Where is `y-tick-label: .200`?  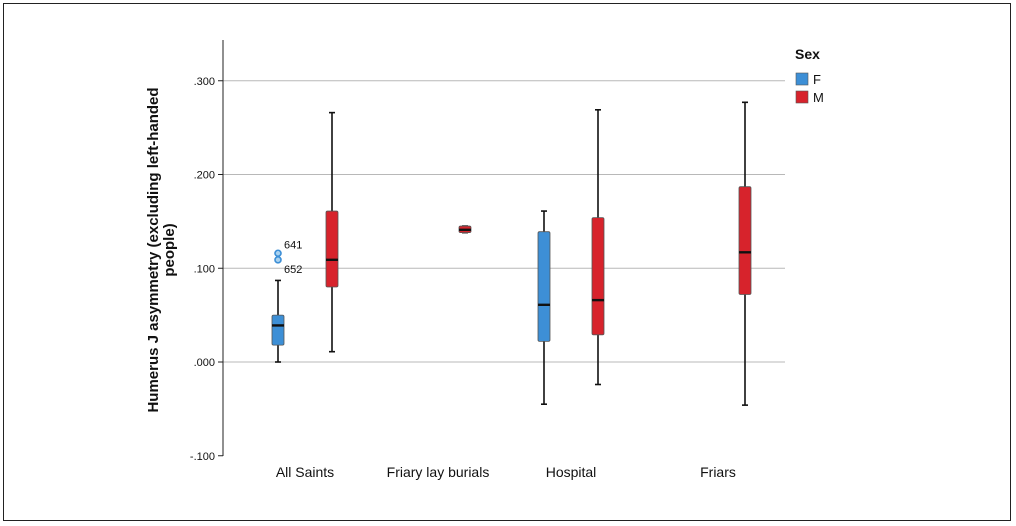
y-tick-label: .200 is located at coordinates (204, 176).